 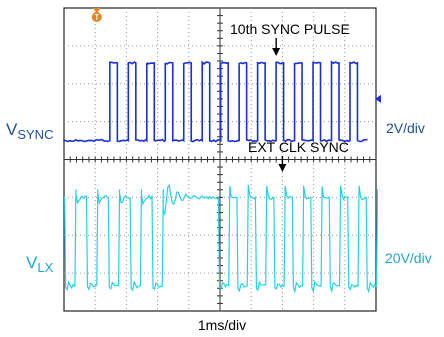 What do you see at coordinates (298, 147) in the screenshot?
I see `annotation-ext-clk-sync: EXT CLK SYNC` at bounding box center [298, 147].